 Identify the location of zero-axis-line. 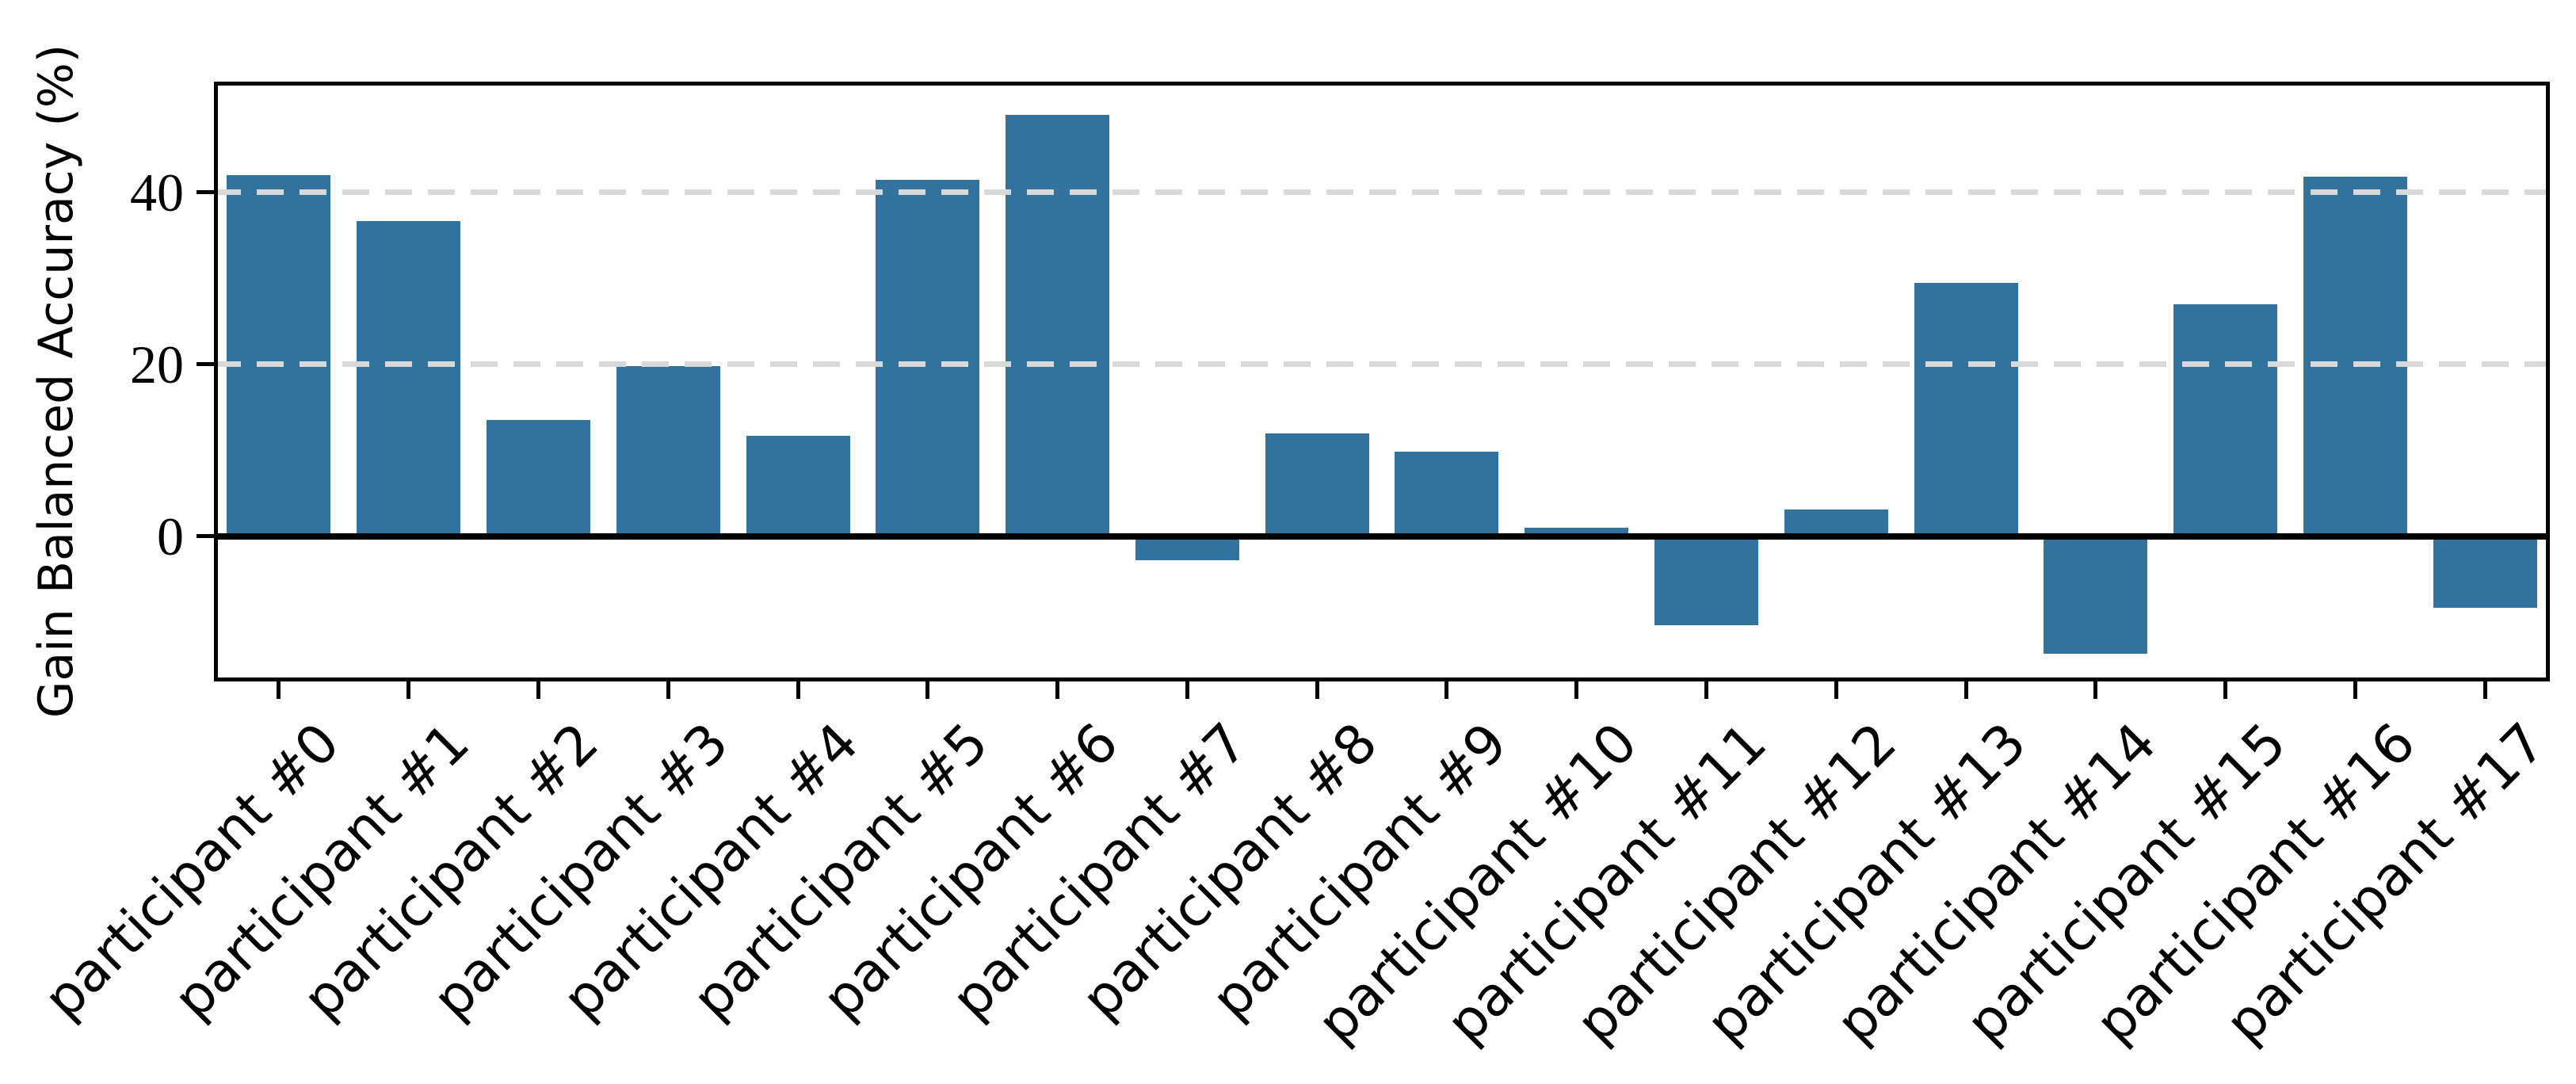
(1382, 536).